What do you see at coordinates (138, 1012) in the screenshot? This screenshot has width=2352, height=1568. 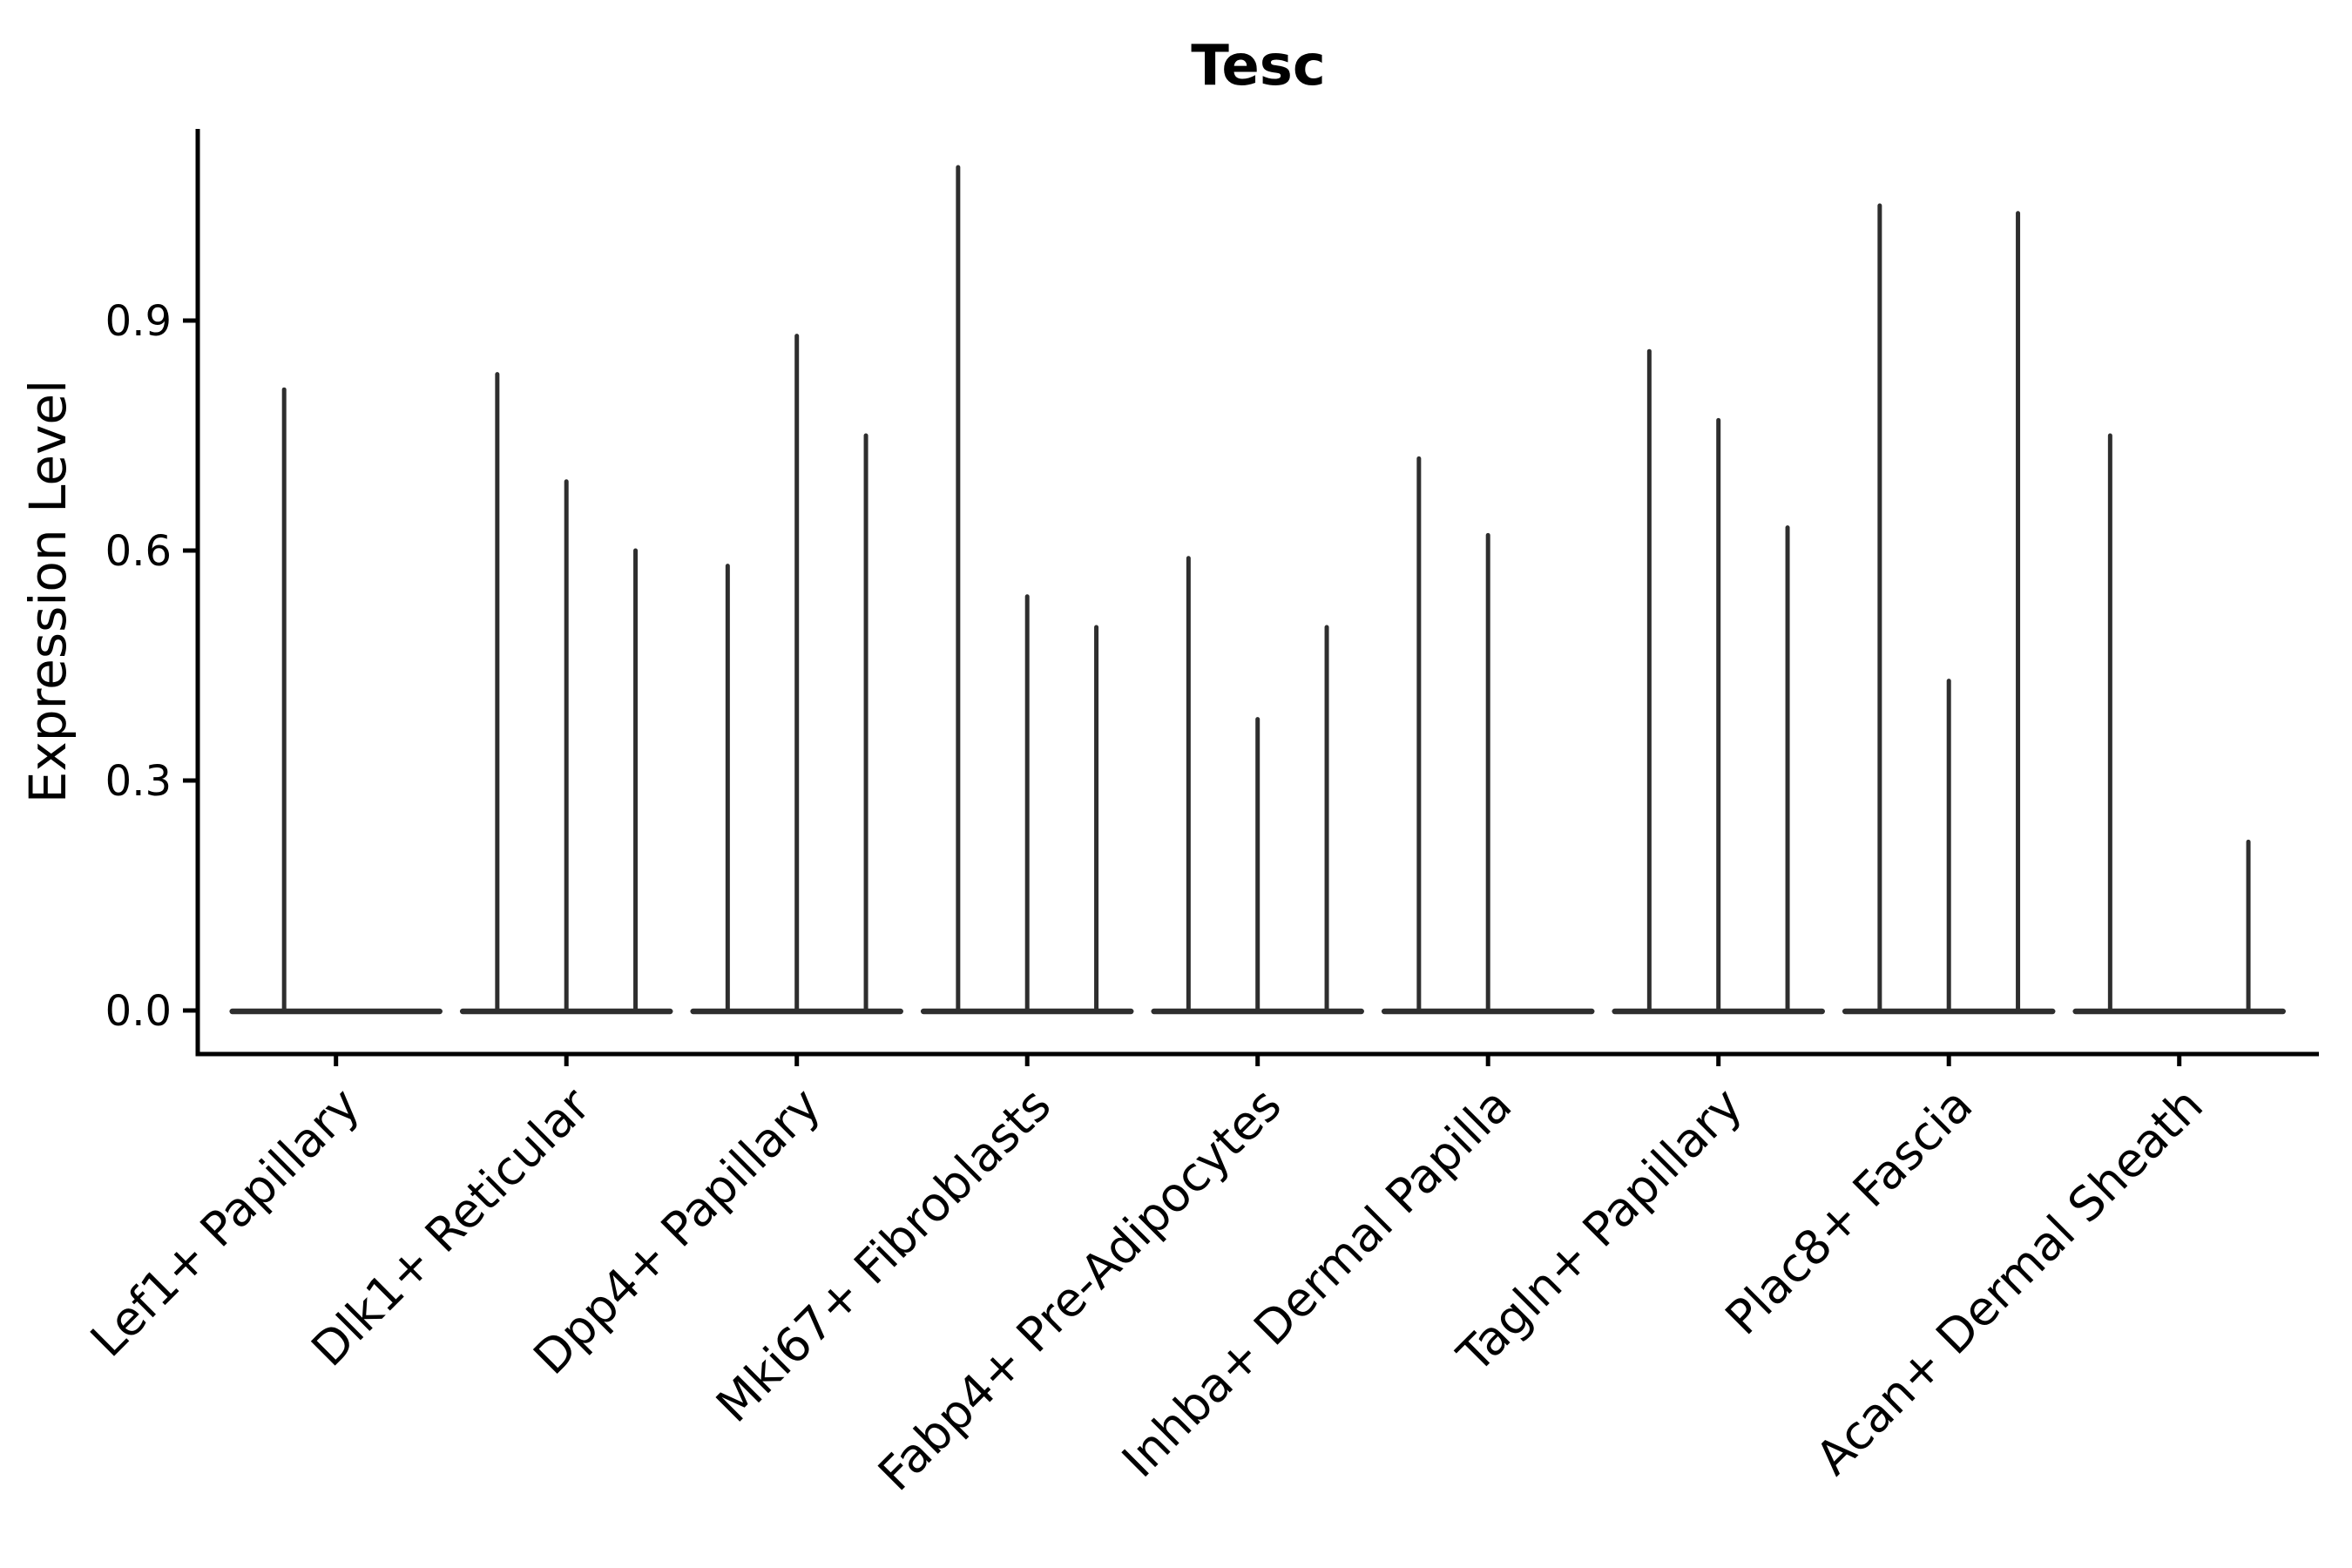 I see `y-tick-label: 0.0` at bounding box center [138, 1012].